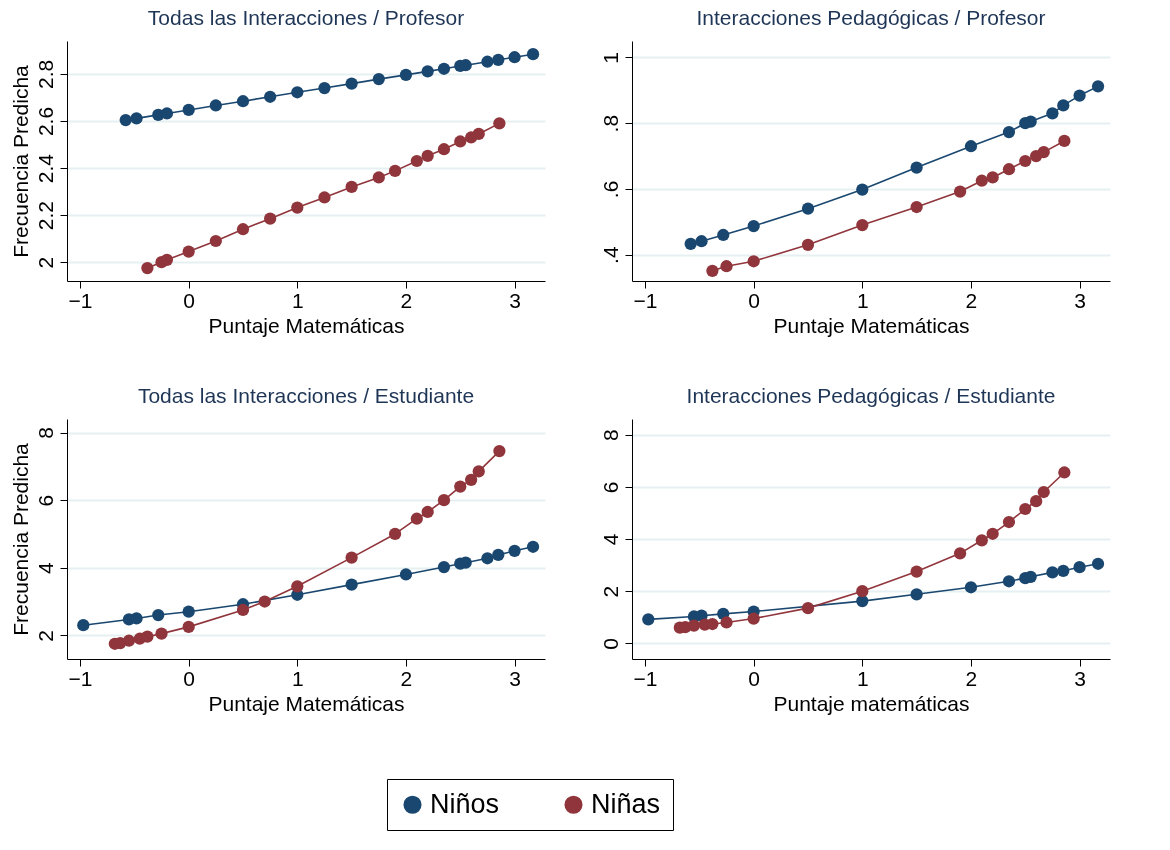 The width and height of the screenshot is (1170, 850). What do you see at coordinates (45, 216) in the screenshot?
I see `y-tick-label: 2.2` at bounding box center [45, 216].